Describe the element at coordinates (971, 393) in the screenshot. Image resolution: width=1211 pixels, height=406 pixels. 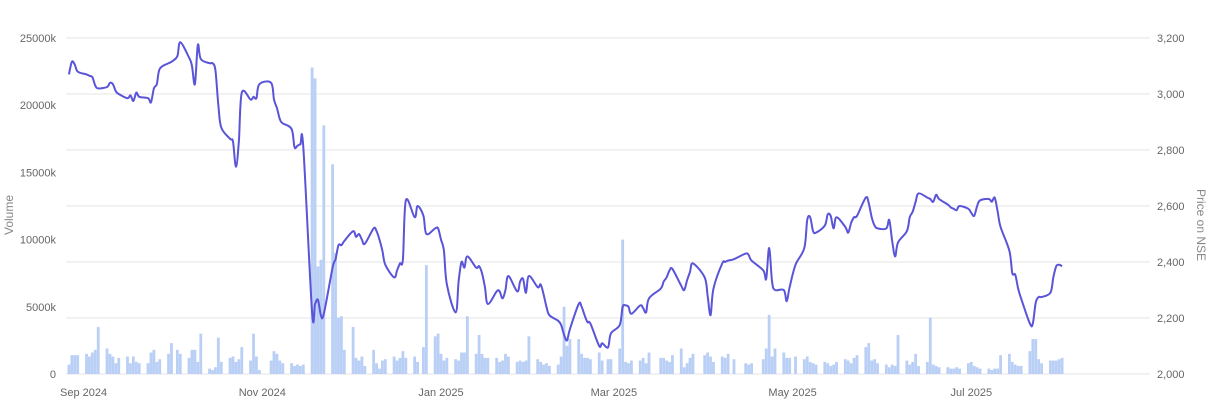
I see `x-axis-tick-label: Jul 2025` at that location.